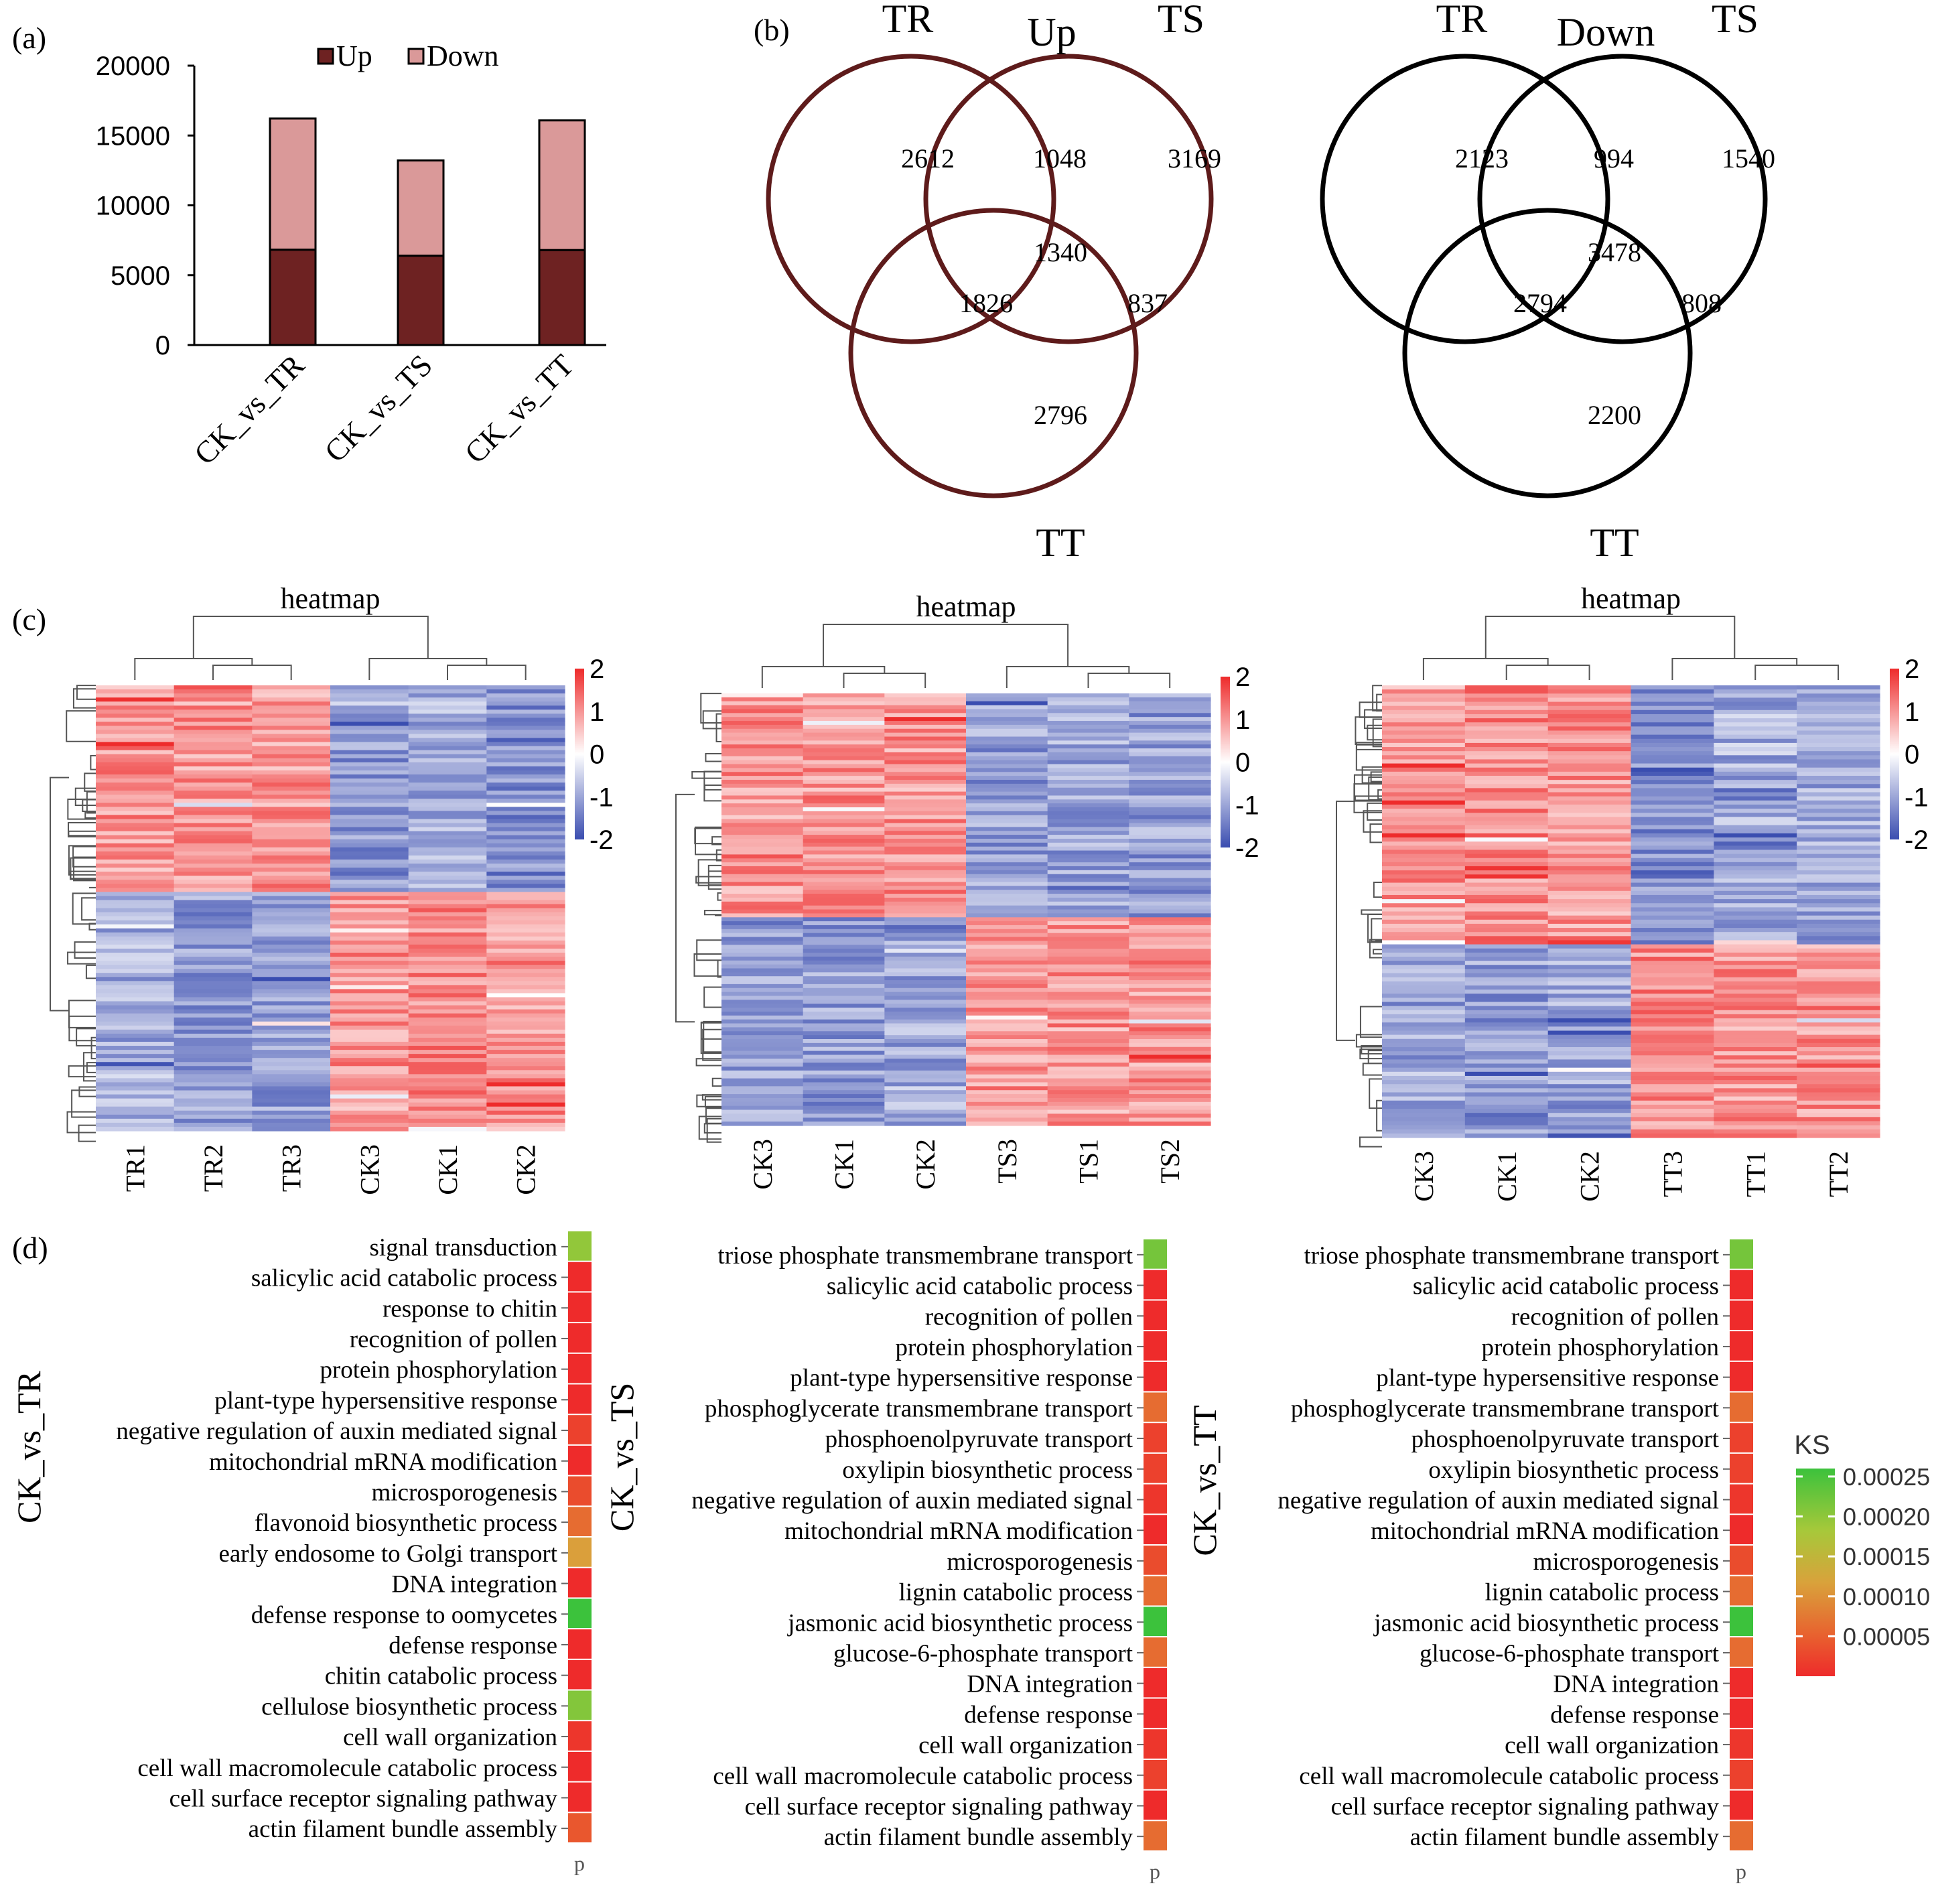 The height and width of the screenshot is (1904, 1934). Describe the element at coordinates (1606, 32) in the screenshot. I see `venn-title: Down` at that location.